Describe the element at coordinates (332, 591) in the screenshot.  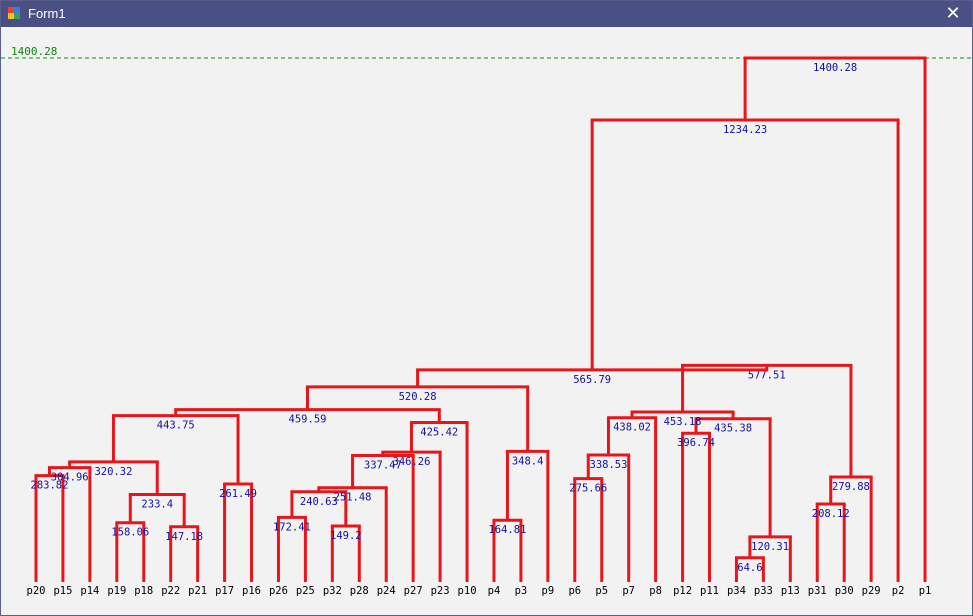
I see `leaf-label: p32` at that location.